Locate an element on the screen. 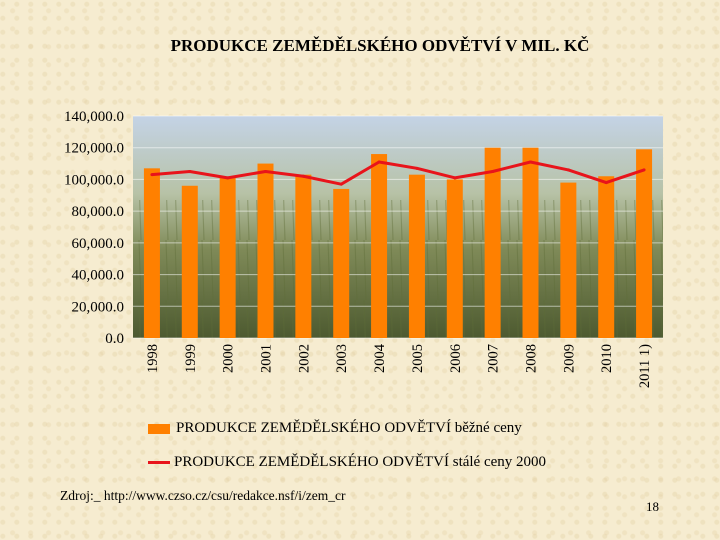  x-tick-label: 2010 is located at coordinates (607, 358).